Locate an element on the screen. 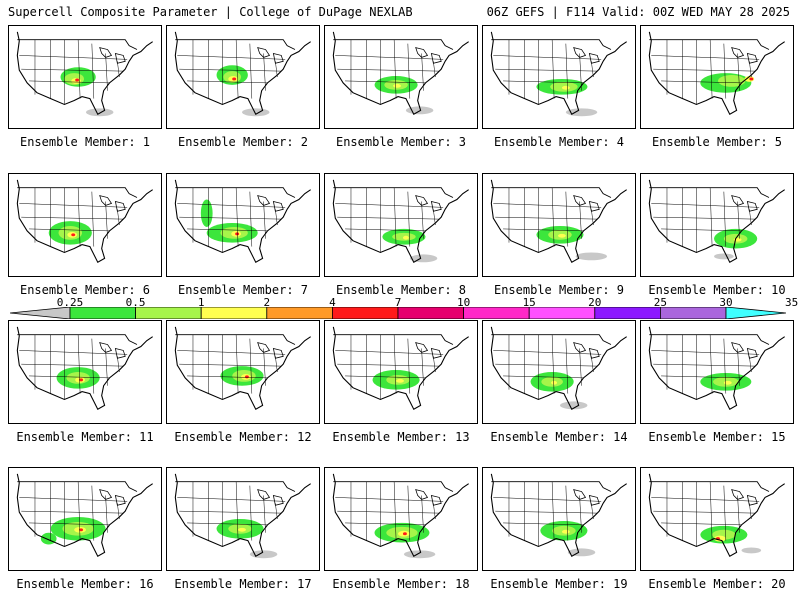 This screenshot has height=600, width=800. colorbar-tick-label: 15 is located at coordinates (529, 302).